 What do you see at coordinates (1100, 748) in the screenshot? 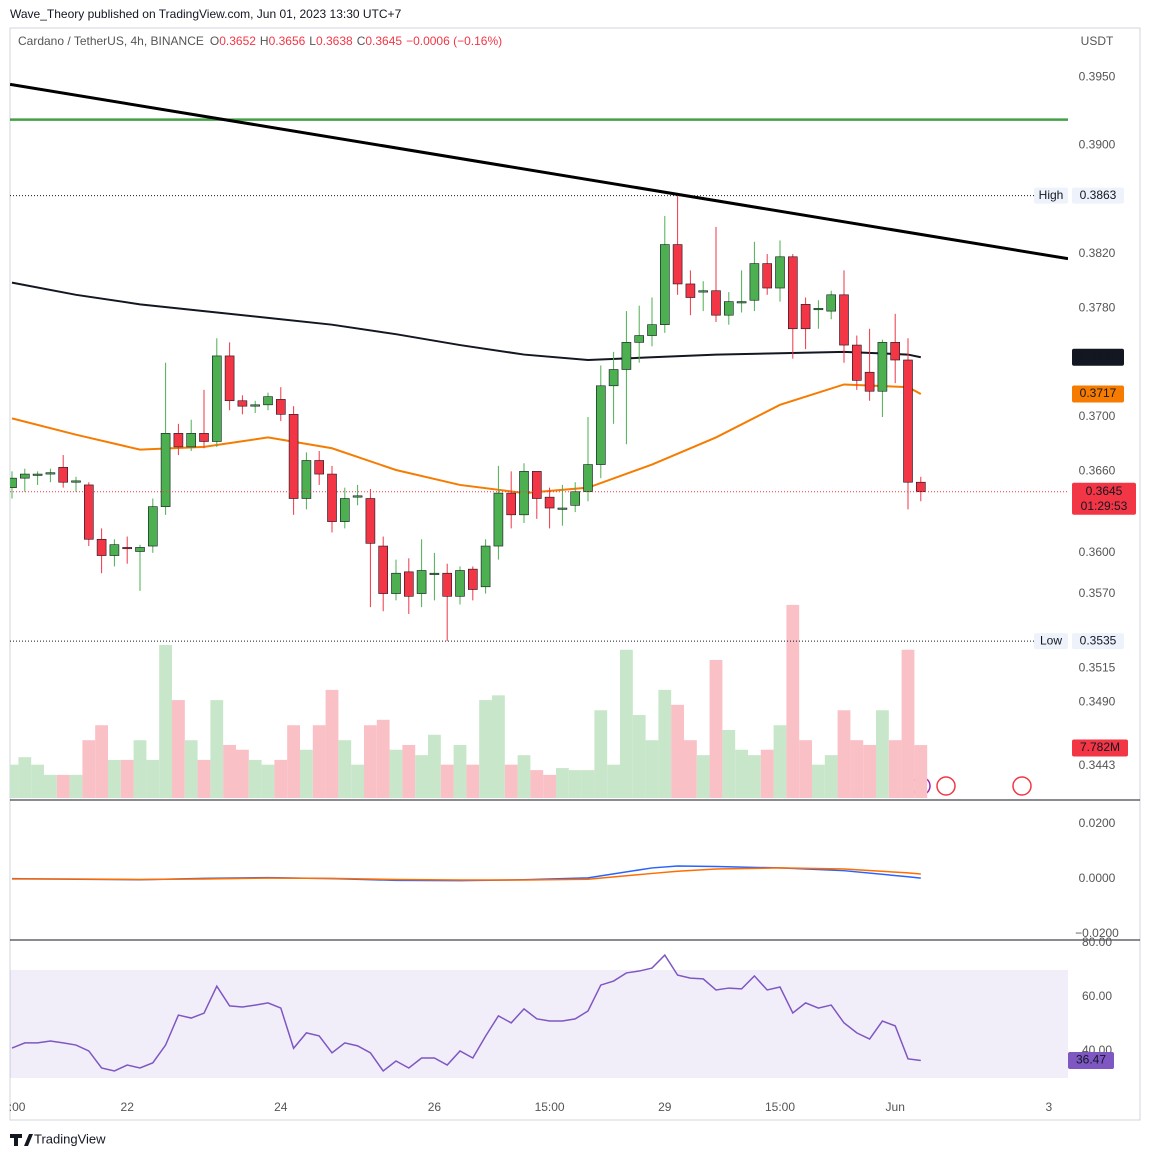
I see `volume-last-value-box` at bounding box center [1100, 748].